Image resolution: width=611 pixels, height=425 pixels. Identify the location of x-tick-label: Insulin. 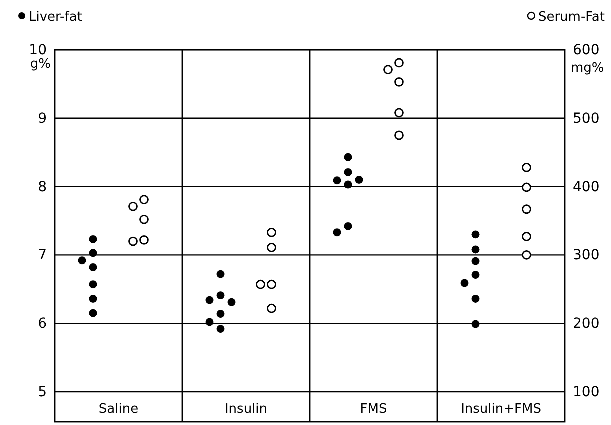
(246, 410).